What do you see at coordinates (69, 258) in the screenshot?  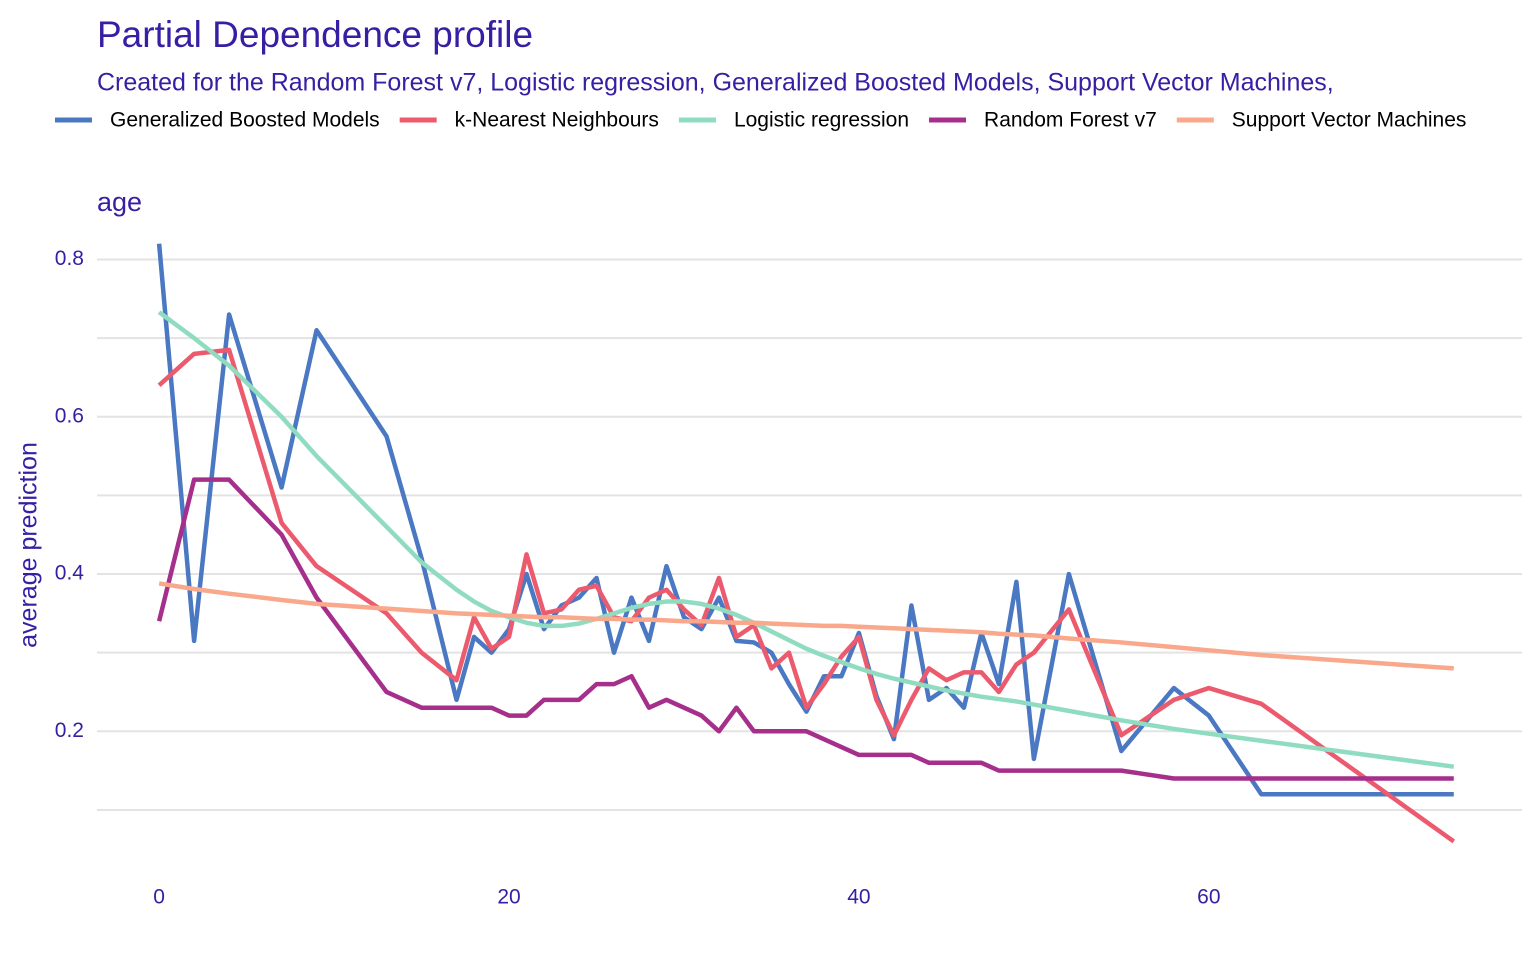 I see `y-tick-label: 0.8` at bounding box center [69, 258].